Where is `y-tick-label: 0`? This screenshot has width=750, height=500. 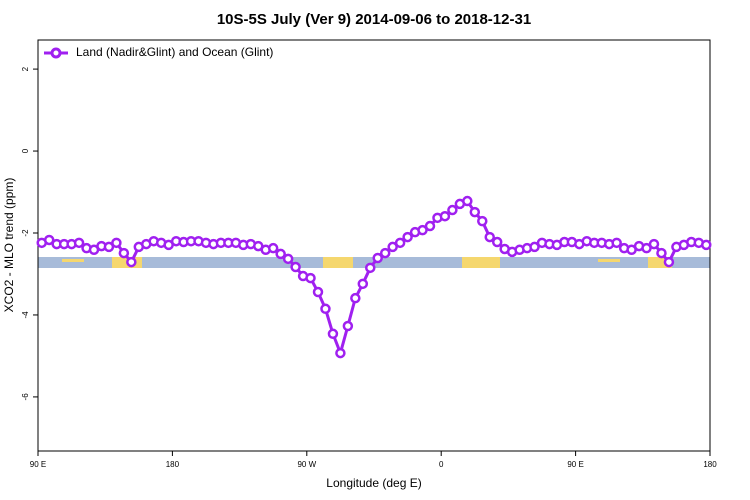
y-tick-label: 0 is located at coordinates (25, 150).